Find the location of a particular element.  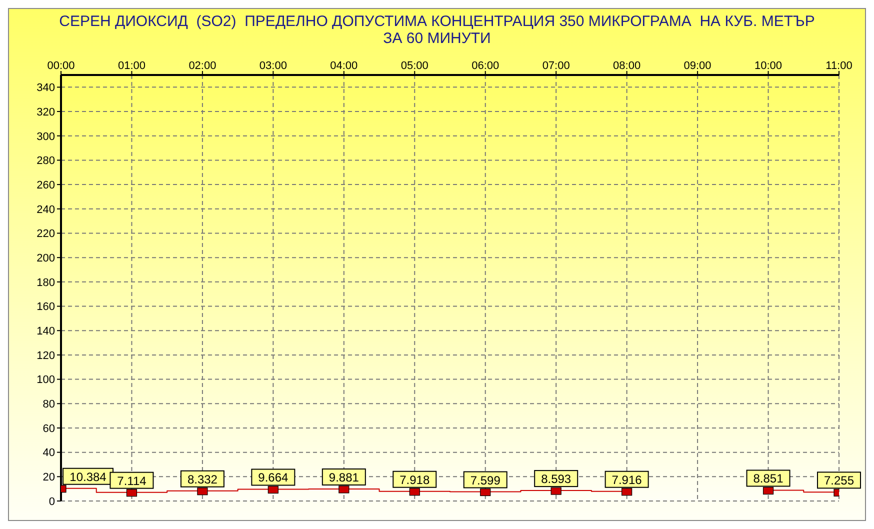

data-label: 8.851 is located at coordinates (768, 479).